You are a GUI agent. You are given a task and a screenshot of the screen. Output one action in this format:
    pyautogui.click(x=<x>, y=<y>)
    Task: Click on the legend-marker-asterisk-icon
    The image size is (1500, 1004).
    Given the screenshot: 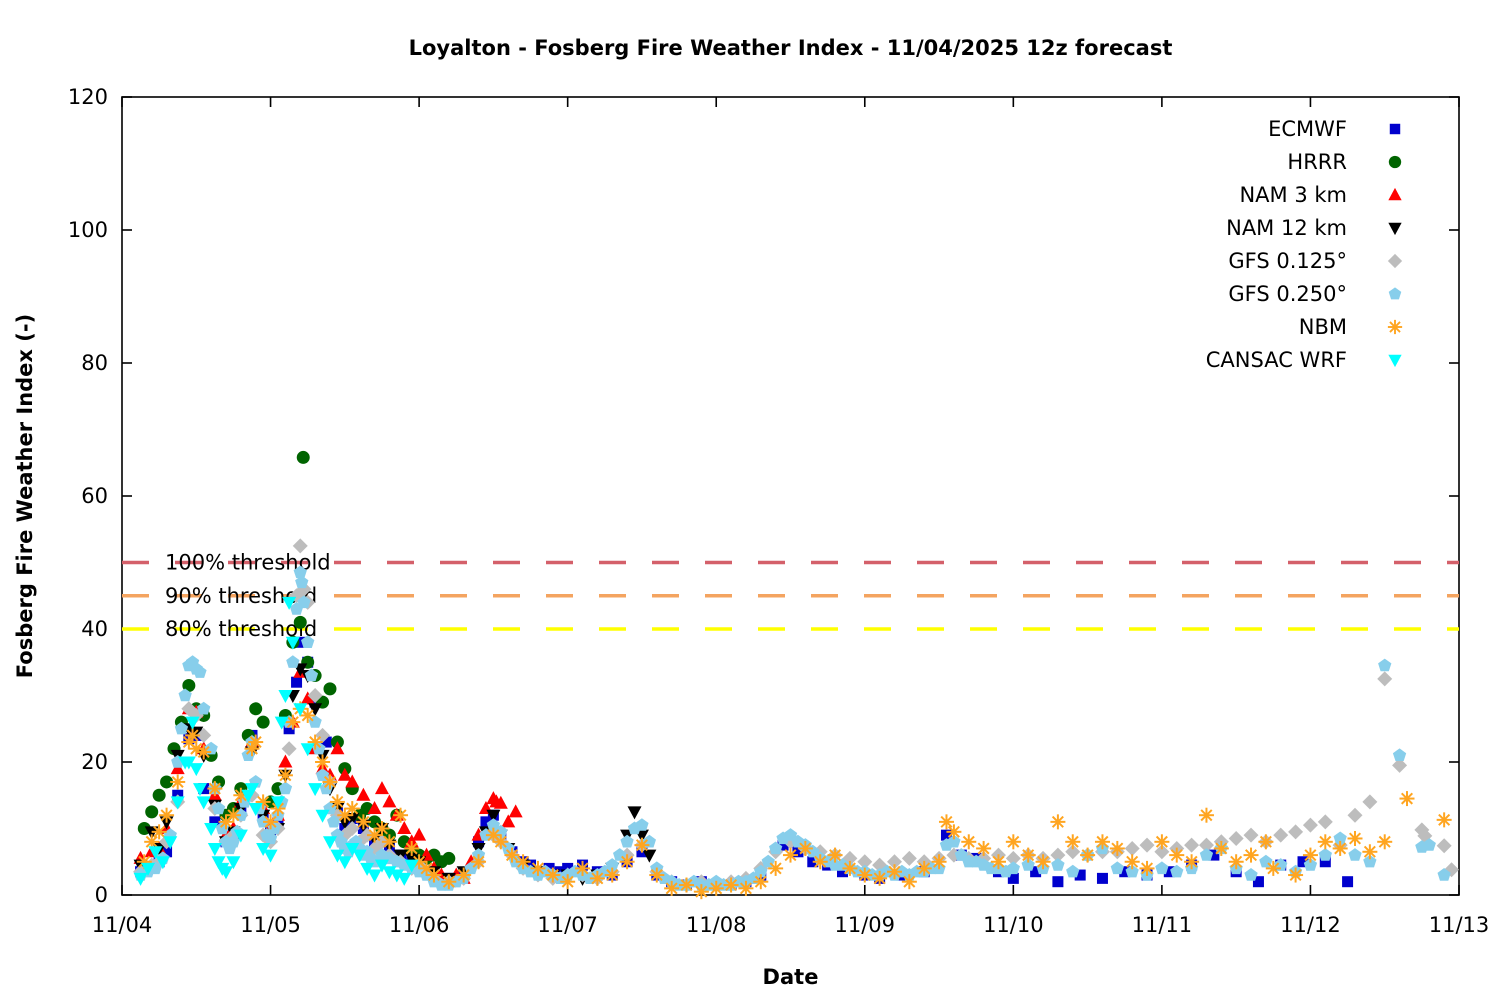 What is the action you would take?
    pyautogui.click(x=1395, y=327)
    